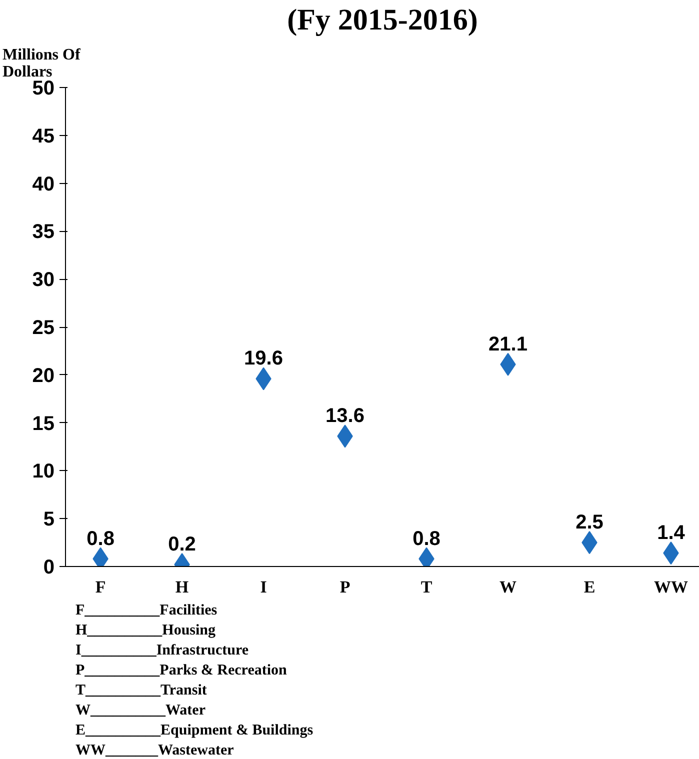  What do you see at coordinates (162, 650) in the screenshot?
I see `text: I__________Infrastructure` at bounding box center [162, 650].